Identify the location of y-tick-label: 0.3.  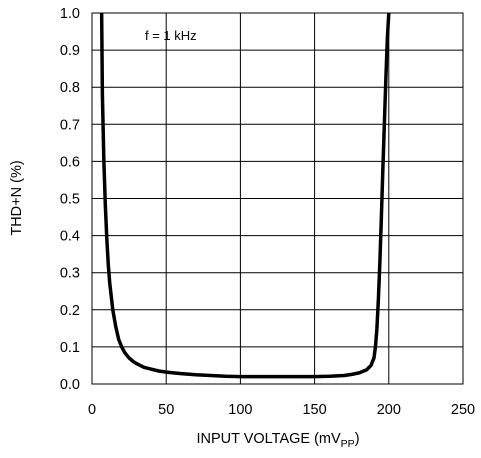
(70, 274).